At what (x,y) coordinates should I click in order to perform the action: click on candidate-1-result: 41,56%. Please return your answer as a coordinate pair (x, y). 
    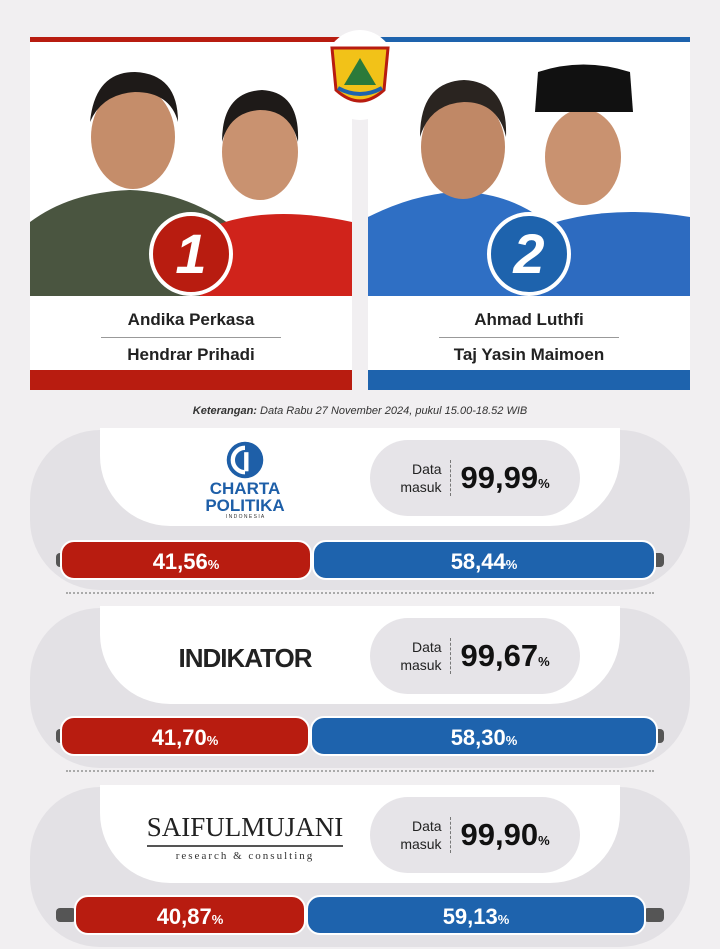
    Looking at the image, I should click on (186, 560).